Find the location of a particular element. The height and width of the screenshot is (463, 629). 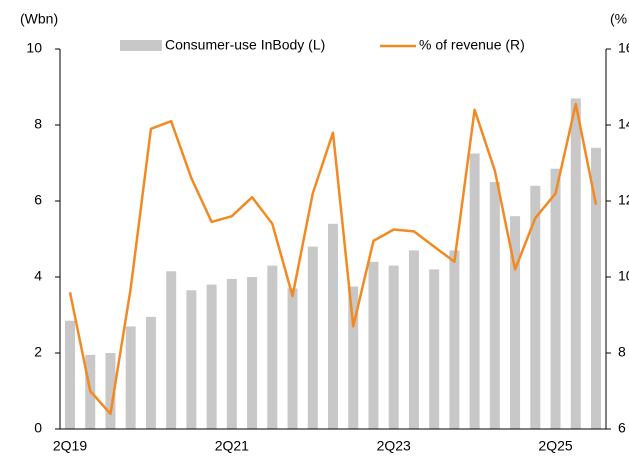

y-tick-label: 8 is located at coordinates (38, 124).